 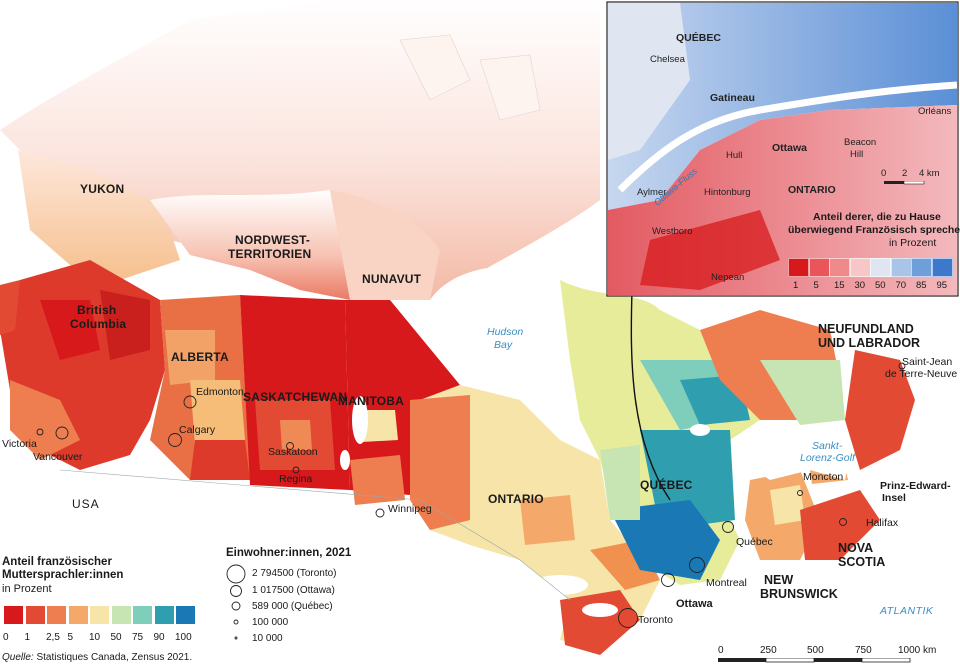 I want to click on label-bc-2: Columbia, so click(x=98, y=324).